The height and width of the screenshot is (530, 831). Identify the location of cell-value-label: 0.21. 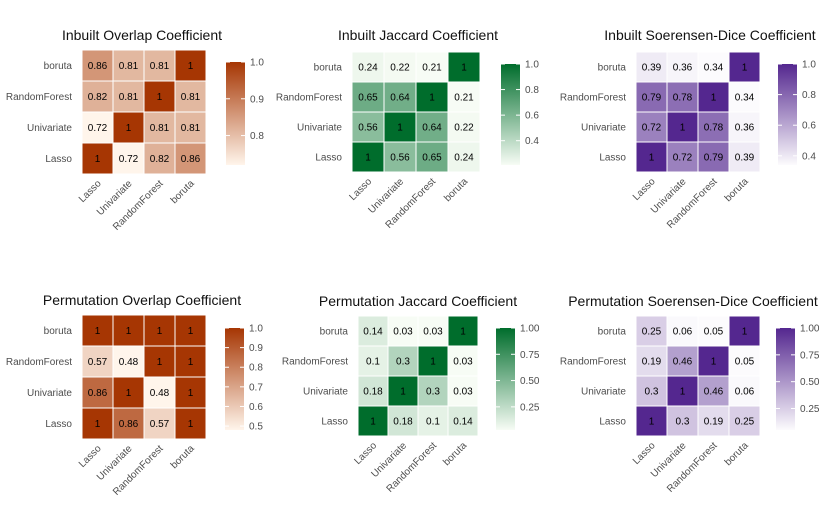
(464, 98).